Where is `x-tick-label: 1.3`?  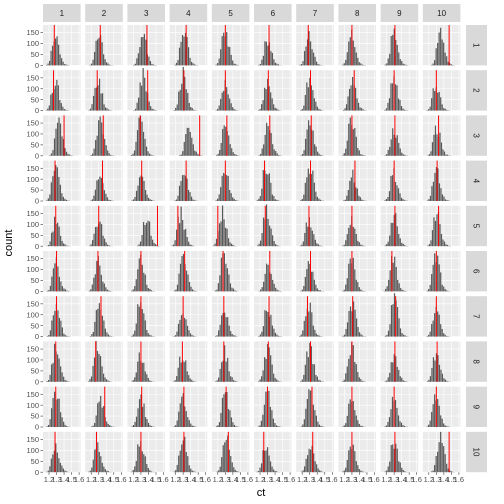
x-tick-label: 1.3 is located at coordinates (394, 479).